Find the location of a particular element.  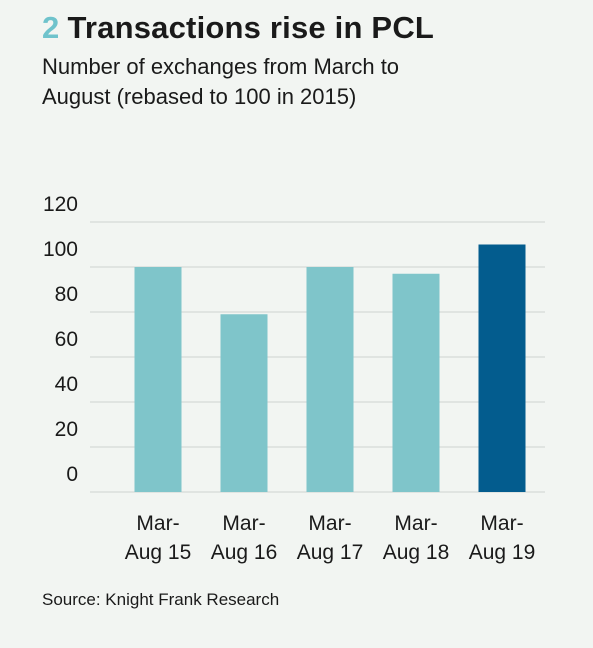

y-tick-label: 80 is located at coordinates (66, 294).